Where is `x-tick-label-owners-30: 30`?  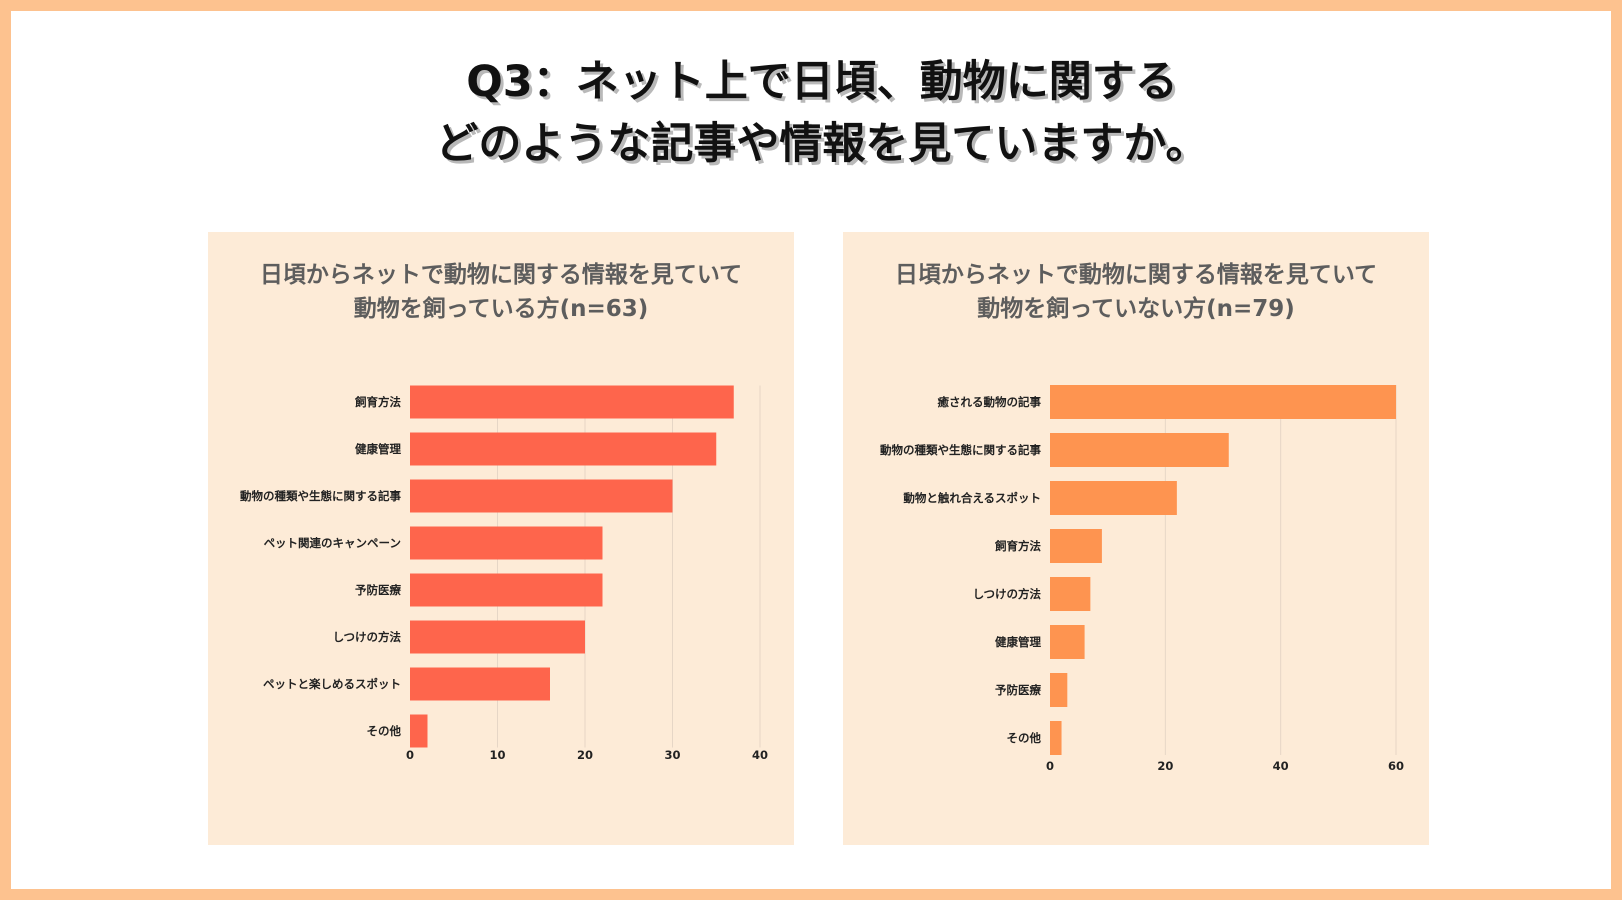
x-tick-label-owners-30: 30 is located at coordinates (672, 755).